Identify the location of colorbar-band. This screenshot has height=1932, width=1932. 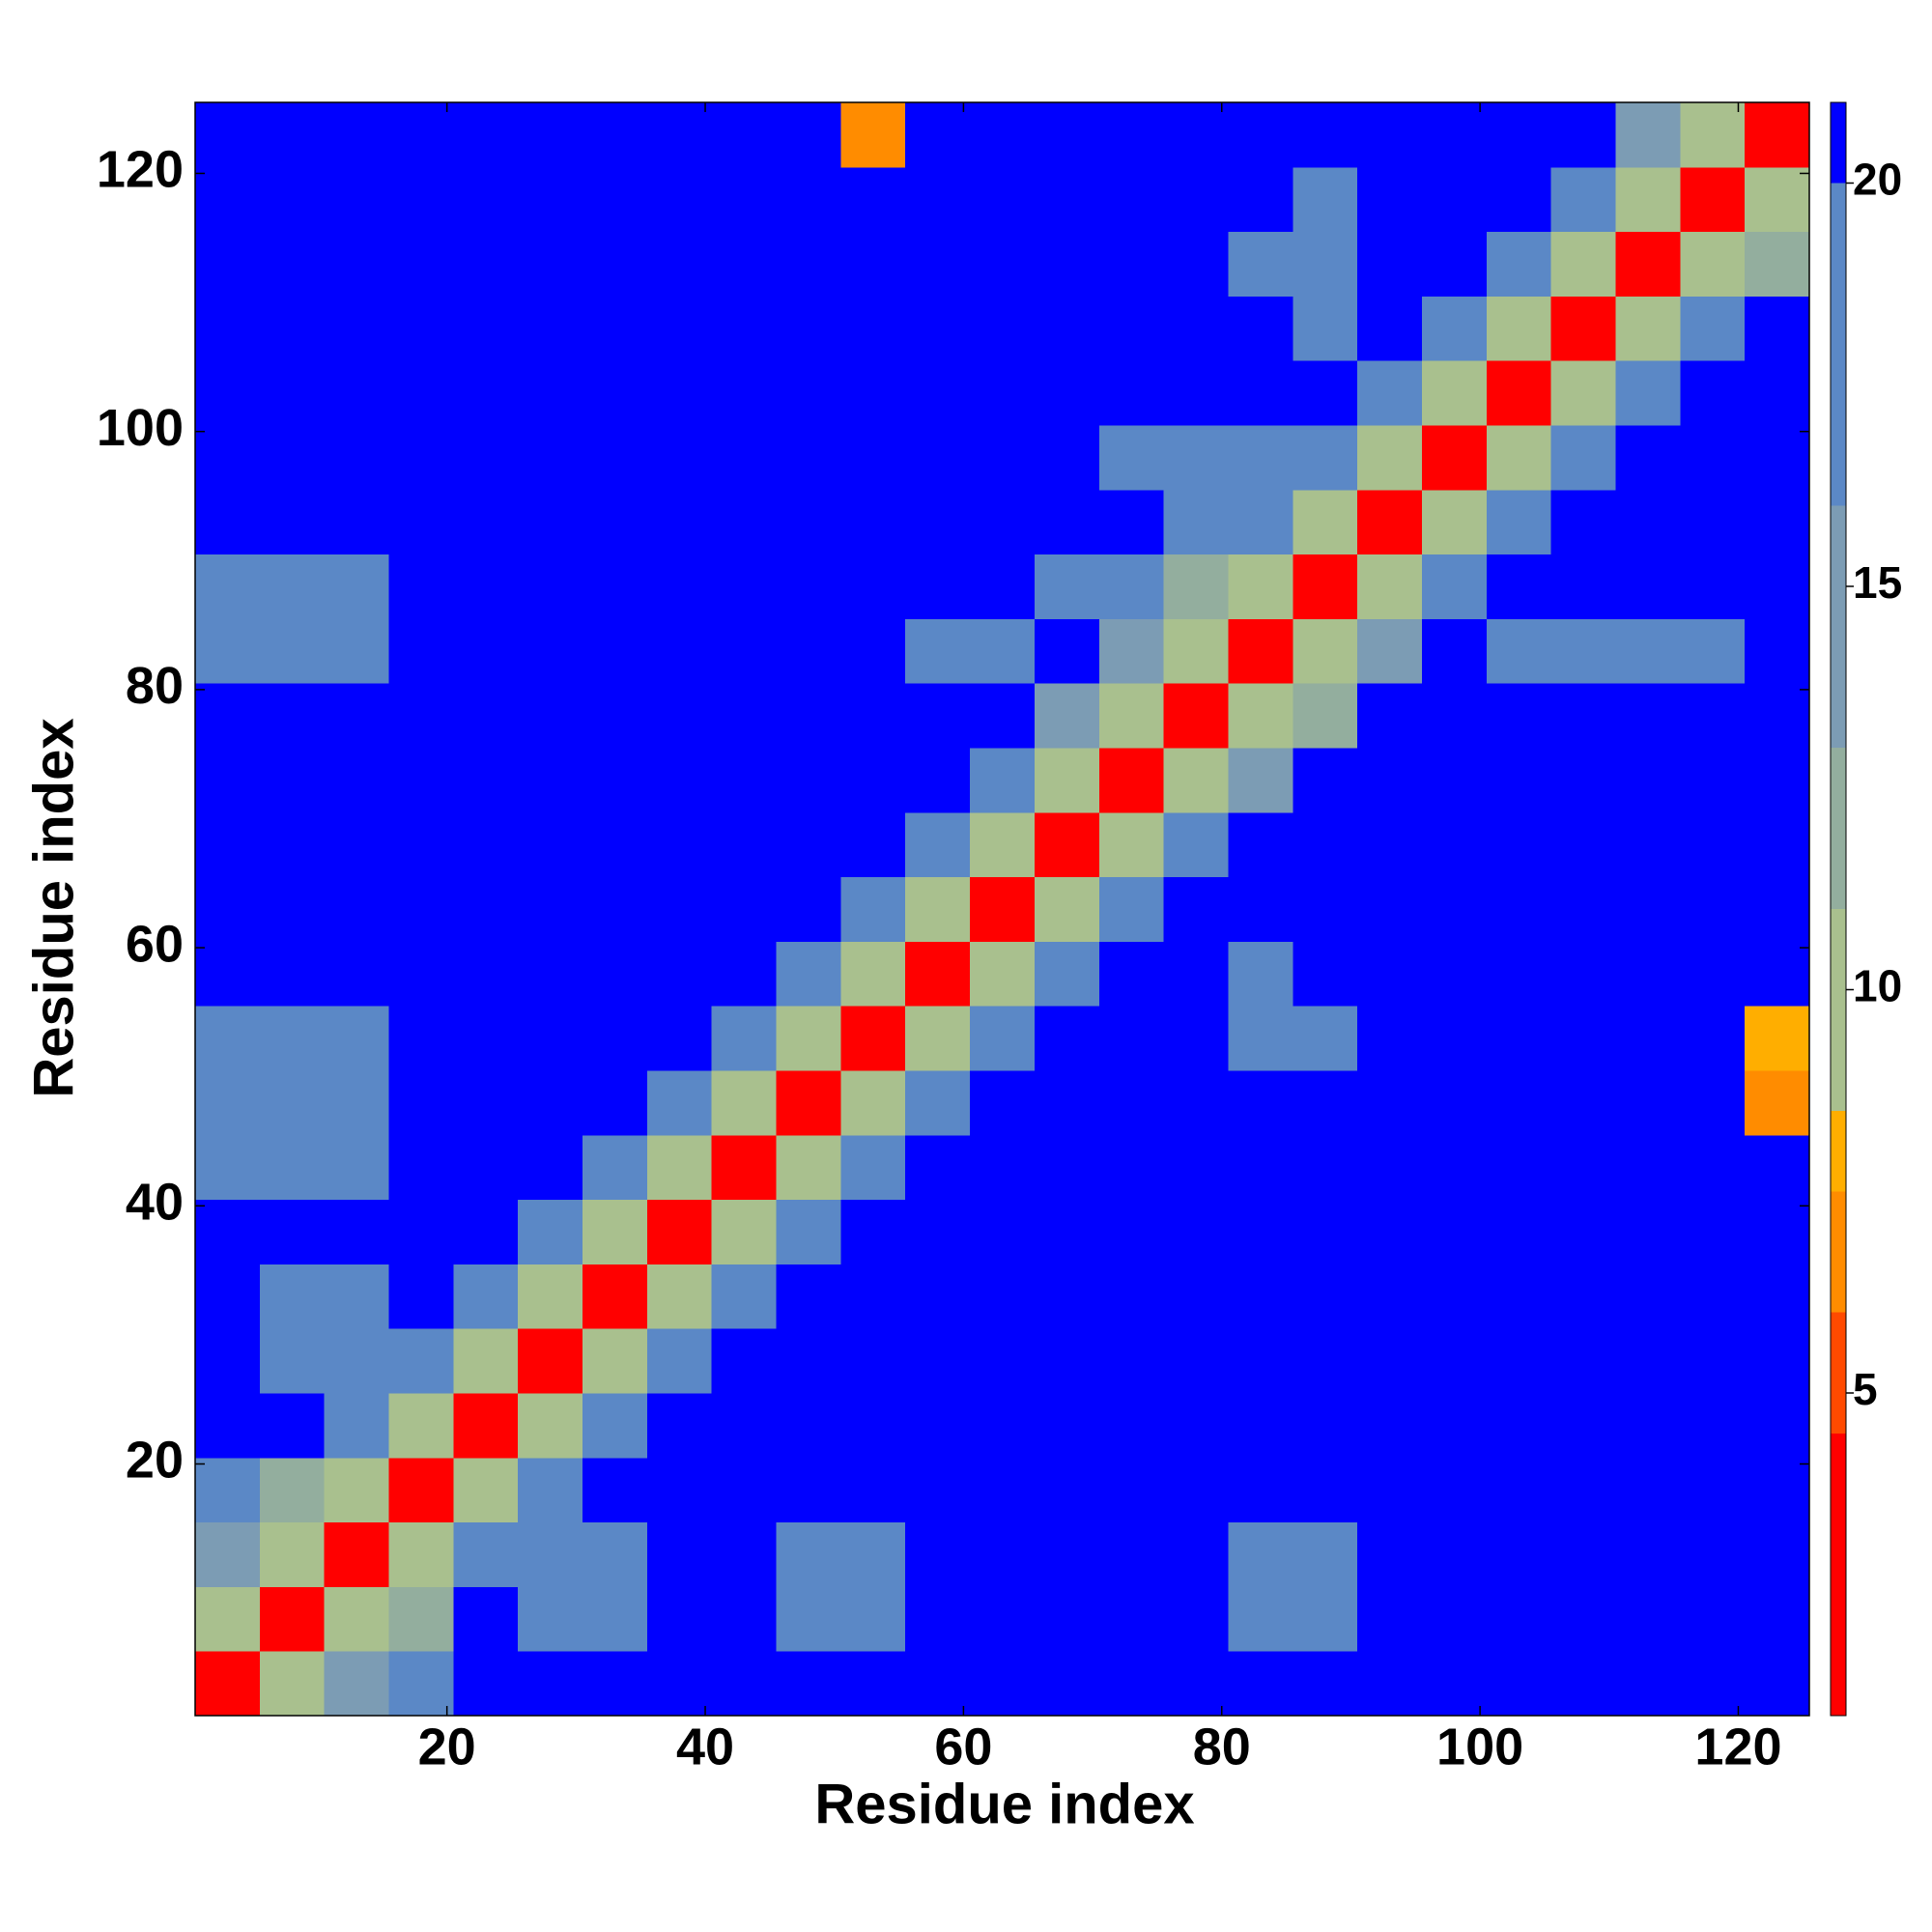
(1838, 143).